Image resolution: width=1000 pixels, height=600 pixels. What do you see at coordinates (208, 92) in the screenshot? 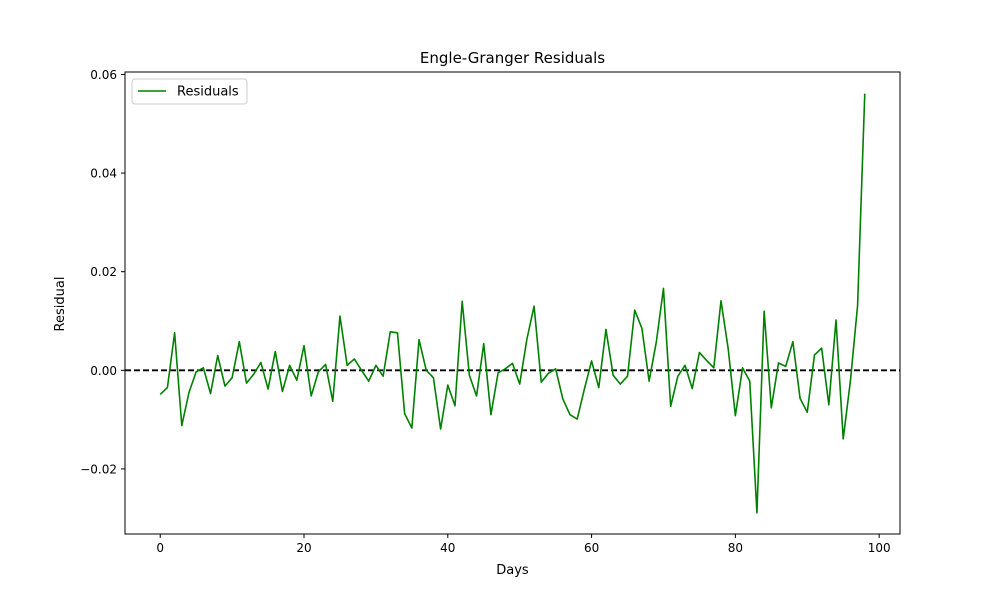
I see `legend-label: Residuals` at bounding box center [208, 92].